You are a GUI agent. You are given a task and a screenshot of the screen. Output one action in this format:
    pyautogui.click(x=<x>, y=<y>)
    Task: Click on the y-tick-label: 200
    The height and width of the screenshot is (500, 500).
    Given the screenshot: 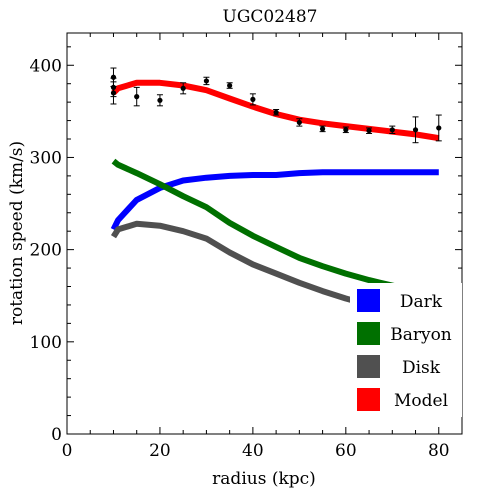 What is the action you would take?
    pyautogui.click(x=46, y=251)
    